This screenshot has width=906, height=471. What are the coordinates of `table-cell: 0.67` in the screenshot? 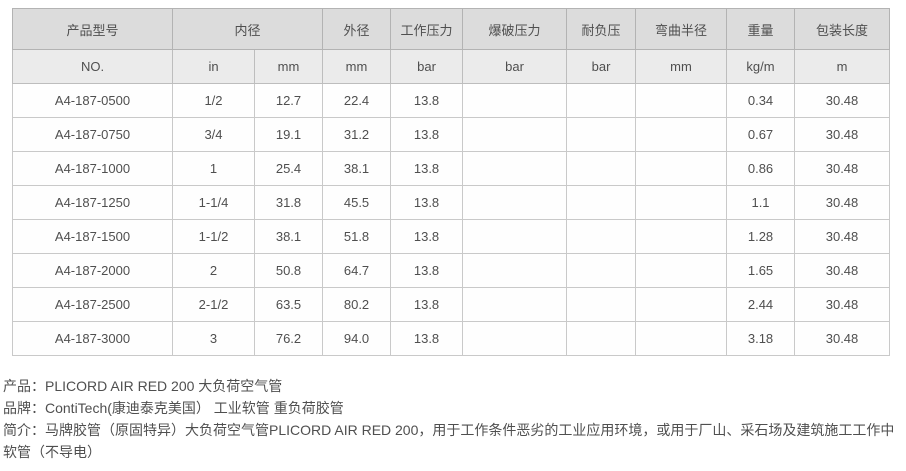 It's located at (761, 134).